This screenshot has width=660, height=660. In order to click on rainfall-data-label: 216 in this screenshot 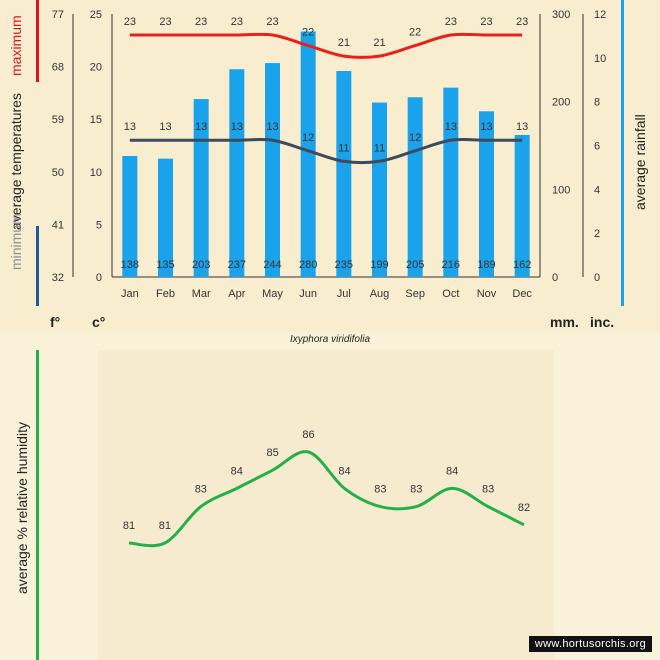, I will do `click(451, 265)`.